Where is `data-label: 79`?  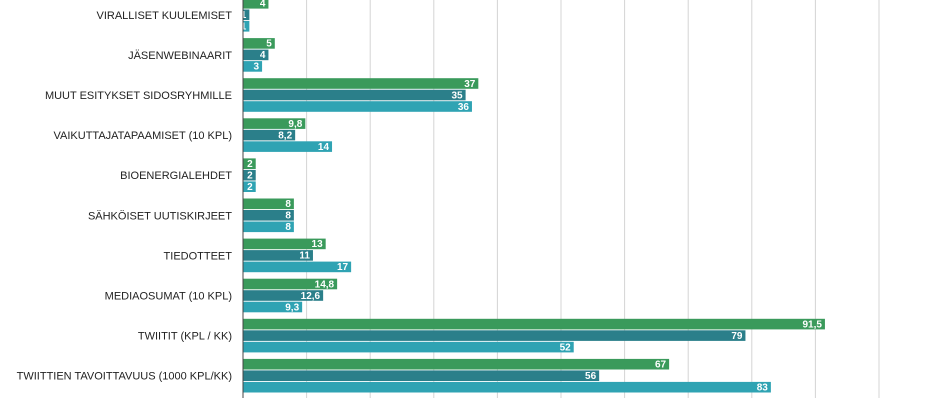 data-label: 79 is located at coordinates (737, 336).